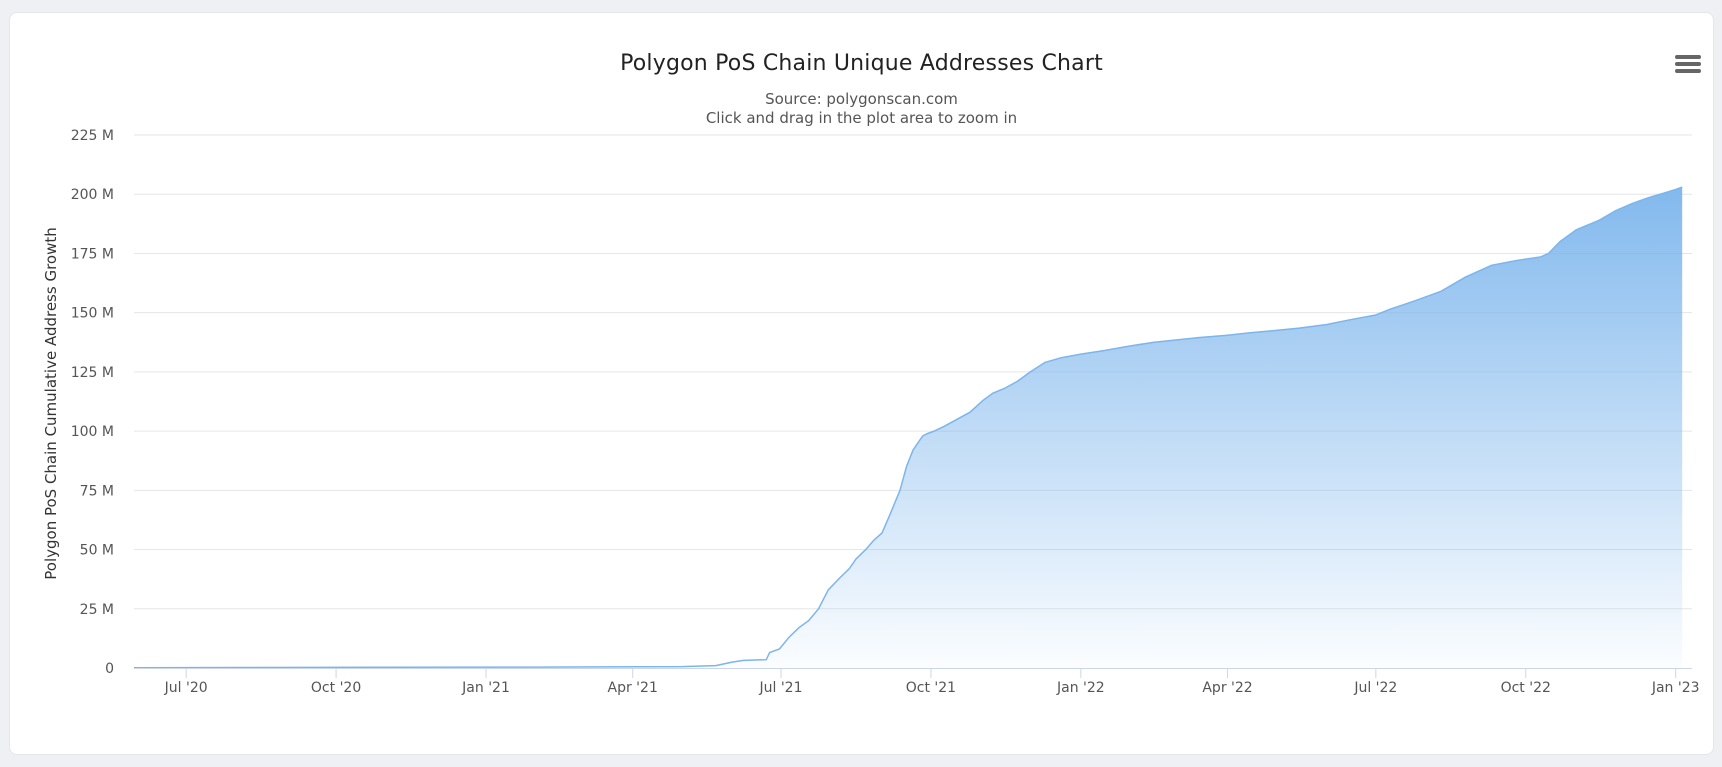  I want to click on y-tick-label: 125 M, so click(92, 373).